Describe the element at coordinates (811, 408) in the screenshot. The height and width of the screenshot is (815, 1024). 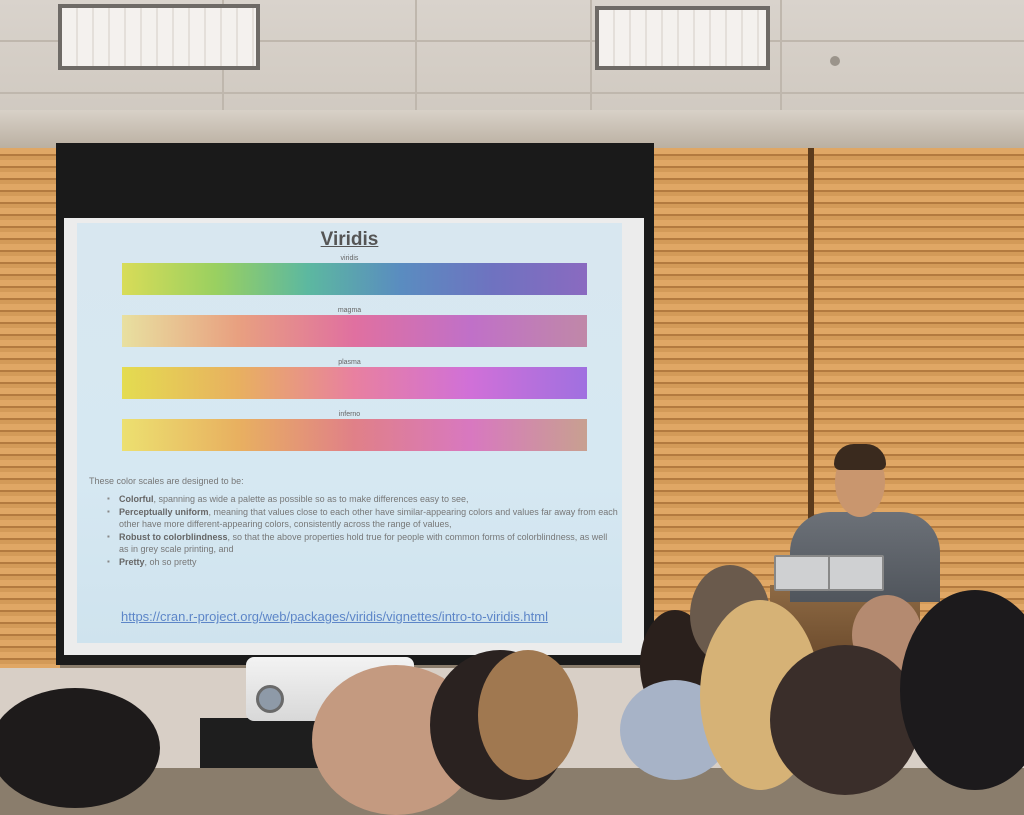
I see `window-divider` at that location.